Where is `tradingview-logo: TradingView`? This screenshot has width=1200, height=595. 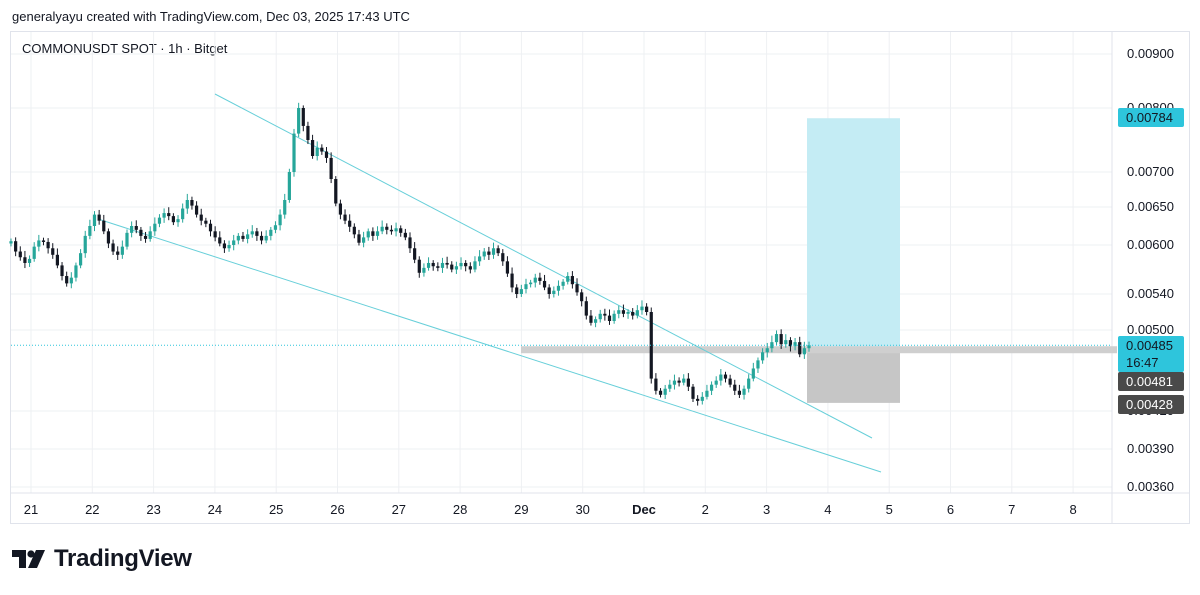
tradingview-logo: TradingView is located at coordinates (102, 559).